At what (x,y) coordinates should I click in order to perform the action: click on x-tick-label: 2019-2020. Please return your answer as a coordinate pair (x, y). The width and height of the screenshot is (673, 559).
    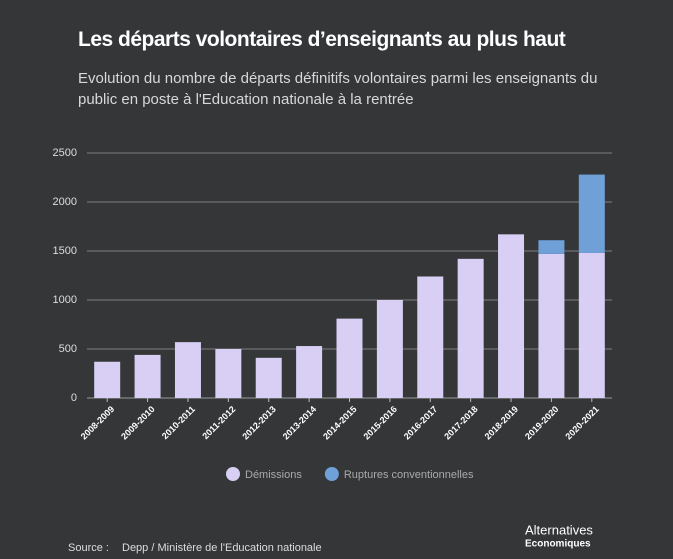
    Looking at the image, I should click on (542, 423).